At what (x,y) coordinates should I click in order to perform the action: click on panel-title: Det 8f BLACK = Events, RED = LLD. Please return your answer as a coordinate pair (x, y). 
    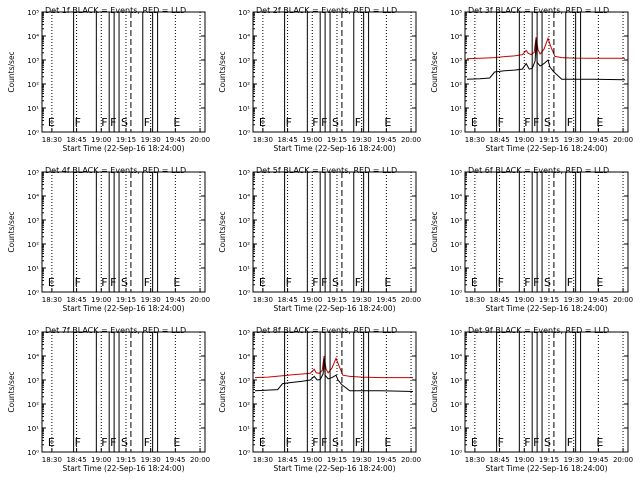
    Looking at the image, I should click on (326, 330).